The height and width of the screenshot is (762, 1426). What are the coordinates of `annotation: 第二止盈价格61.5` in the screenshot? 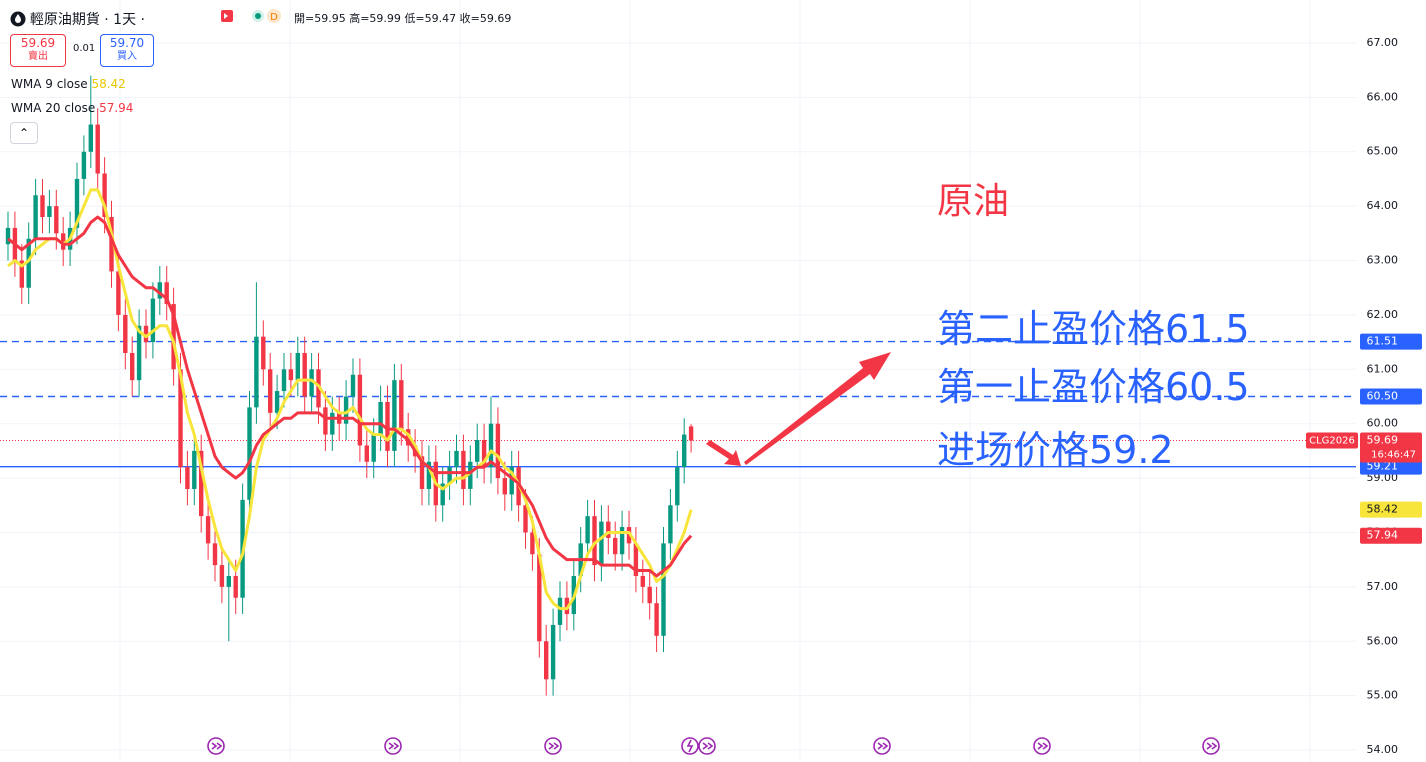 It's located at (1093, 329).